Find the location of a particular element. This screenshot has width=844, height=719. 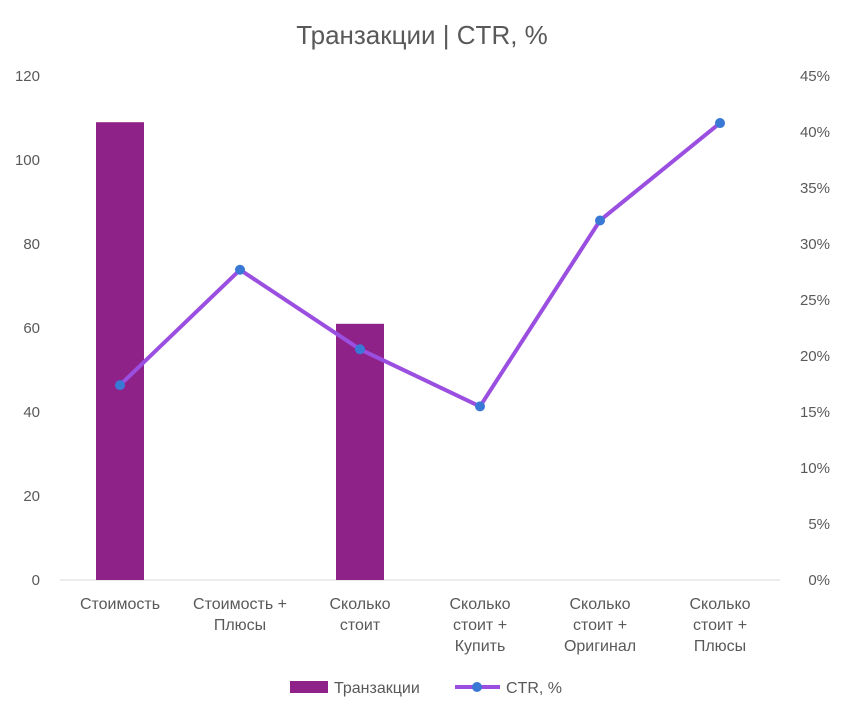

x-tick-label: Сколько стоит + Купить is located at coordinates (479, 625).